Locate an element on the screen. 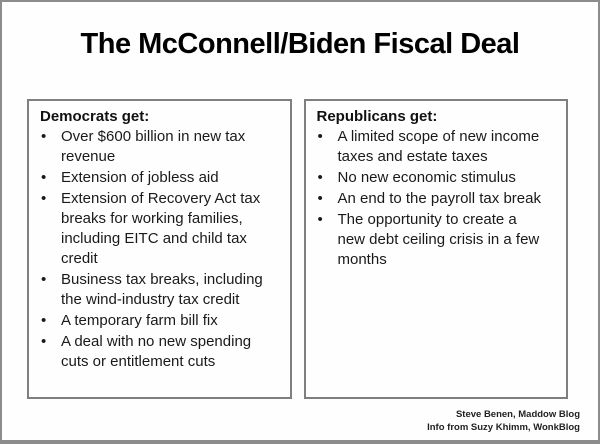 This screenshot has height=444, width=600. list-item-text: An end to the payroll tax break is located at coordinates (439, 198).